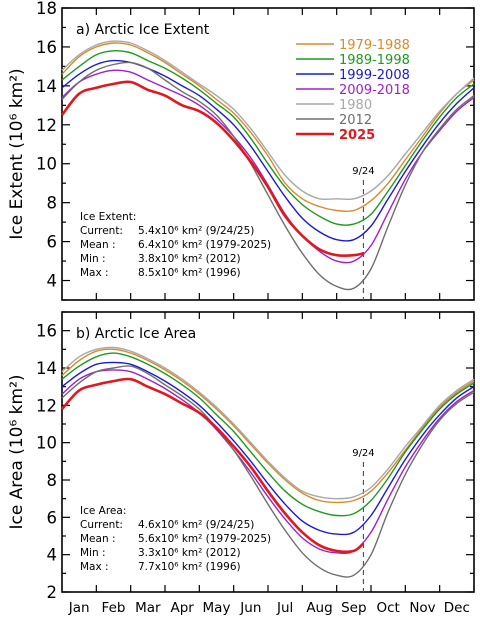 This screenshot has width=480, height=620. I want to click on stats-value-area: 3.3x10⁶ km² (2012), so click(189, 553).